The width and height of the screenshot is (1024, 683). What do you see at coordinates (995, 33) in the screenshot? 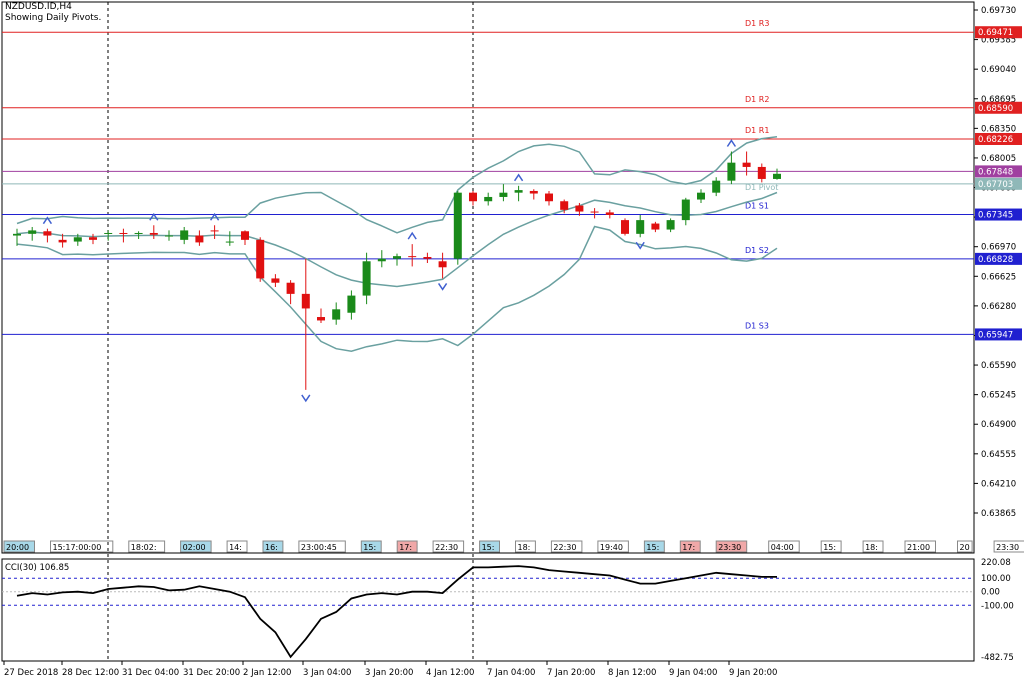
I see `pivot-price-tag-text: 0.69471` at bounding box center [995, 33].